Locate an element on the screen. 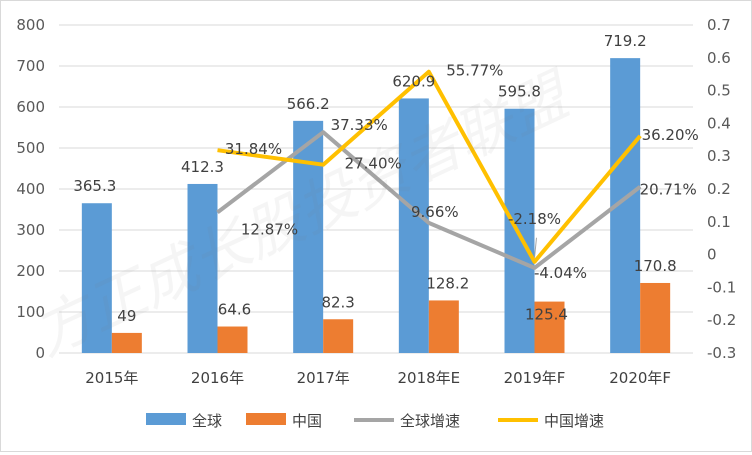 The image size is (752, 455). bar-value-label: 620.9 is located at coordinates (413, 81).